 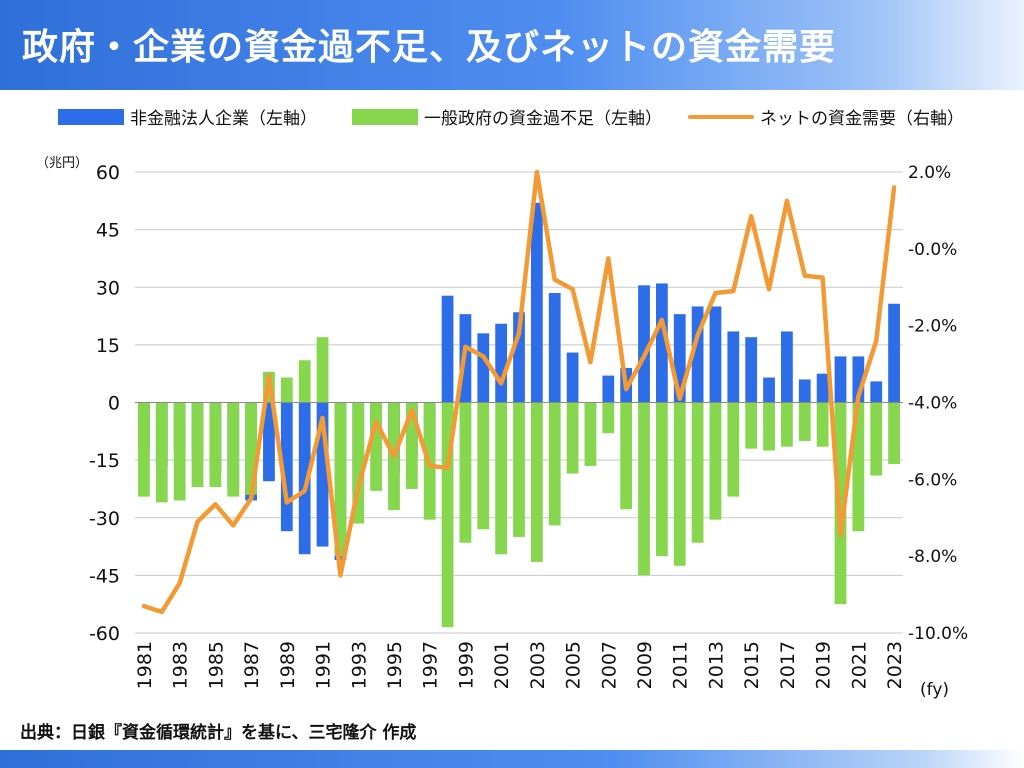 What do you see at coordinates (721, 116) in the screenshot?
I see `legend-swatch-net-demand` at bounding box center [721, 116].